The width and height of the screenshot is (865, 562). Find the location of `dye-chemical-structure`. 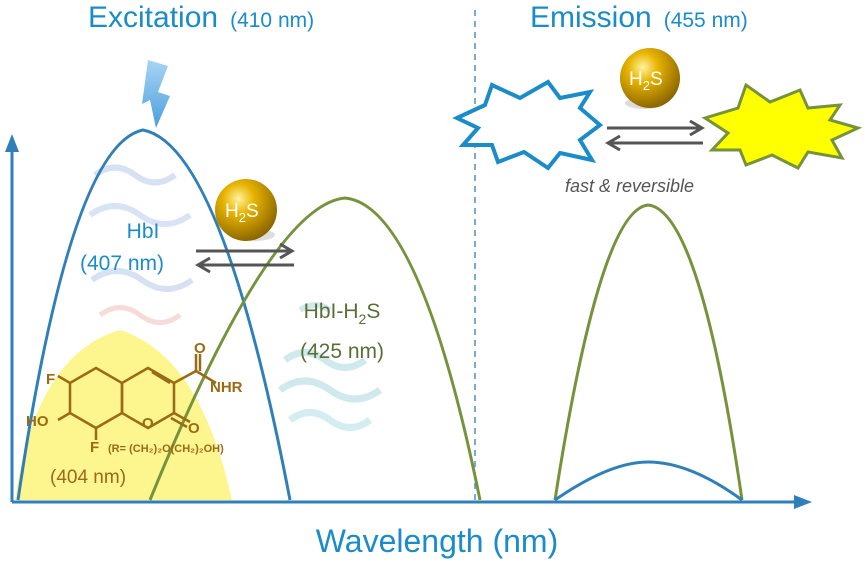

dye-chemical-structure is located at coordinates (137, 397).